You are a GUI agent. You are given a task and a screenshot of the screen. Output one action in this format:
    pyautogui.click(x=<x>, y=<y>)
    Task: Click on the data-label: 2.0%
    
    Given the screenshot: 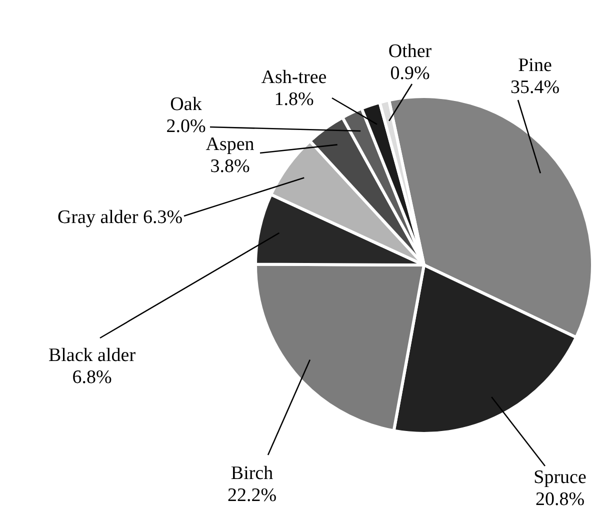 What is the action you would take?
    pyautogui.click(x=186, y=126)
    